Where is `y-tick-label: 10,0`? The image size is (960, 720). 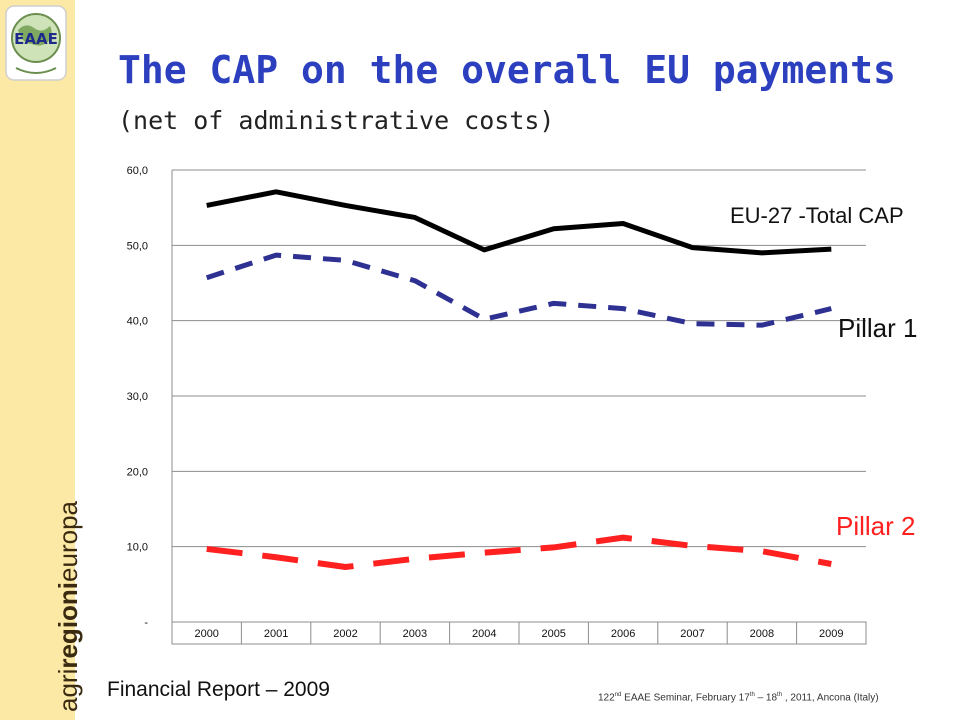 y-tick-label: 10,0 is located at coordinates (137, 548).